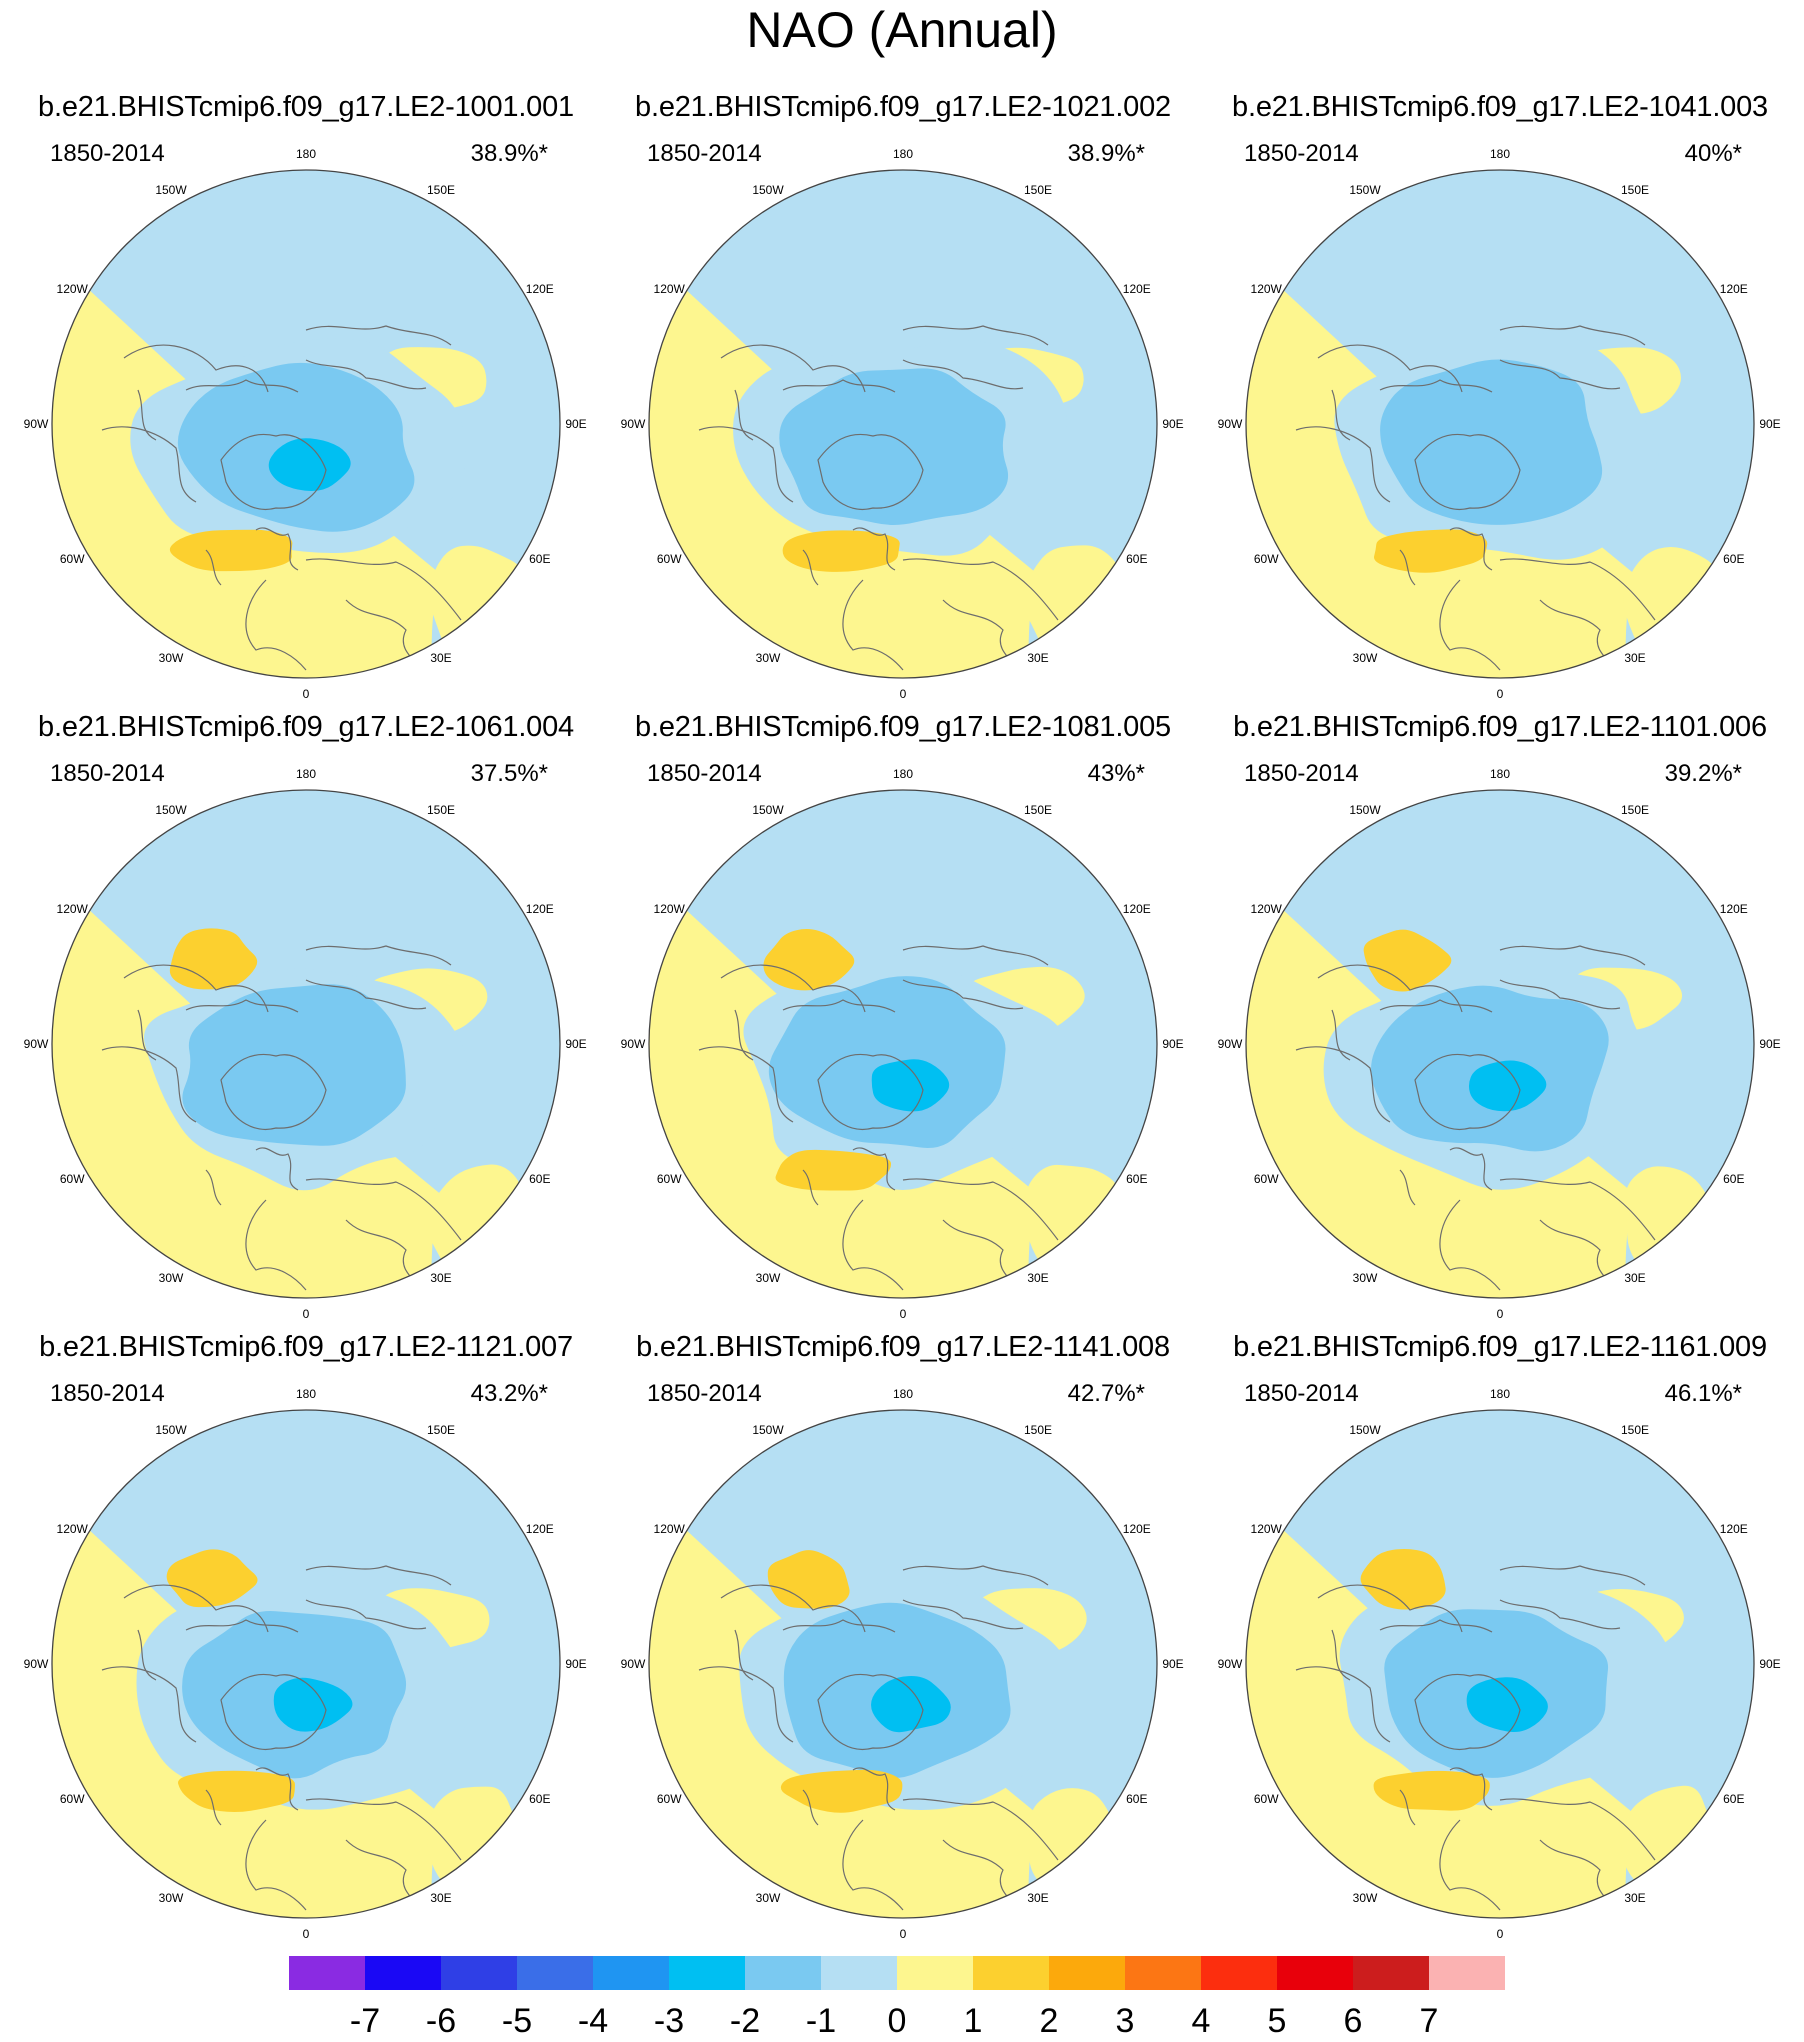  I want to click on panel-case-title: b.e21.BHISTcmip6.f09_g17.LE2-1161.009, so click(1500, 1347).